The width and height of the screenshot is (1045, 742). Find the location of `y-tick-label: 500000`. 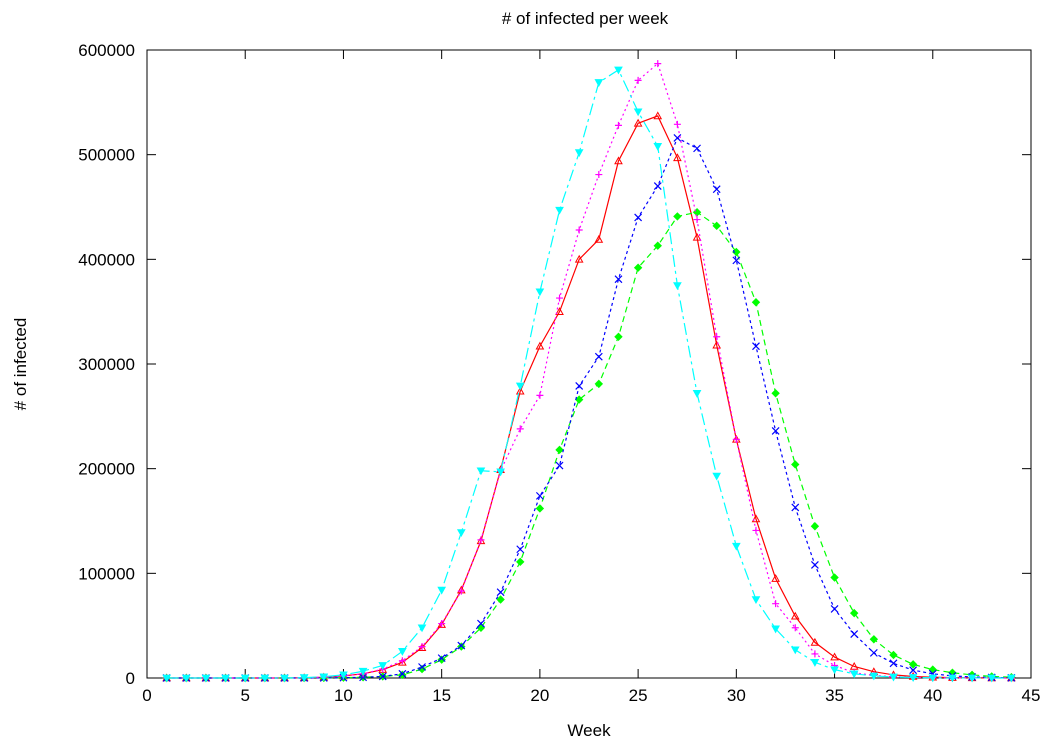

y-tick-label: 500000 is located at coordinates (106, 155).